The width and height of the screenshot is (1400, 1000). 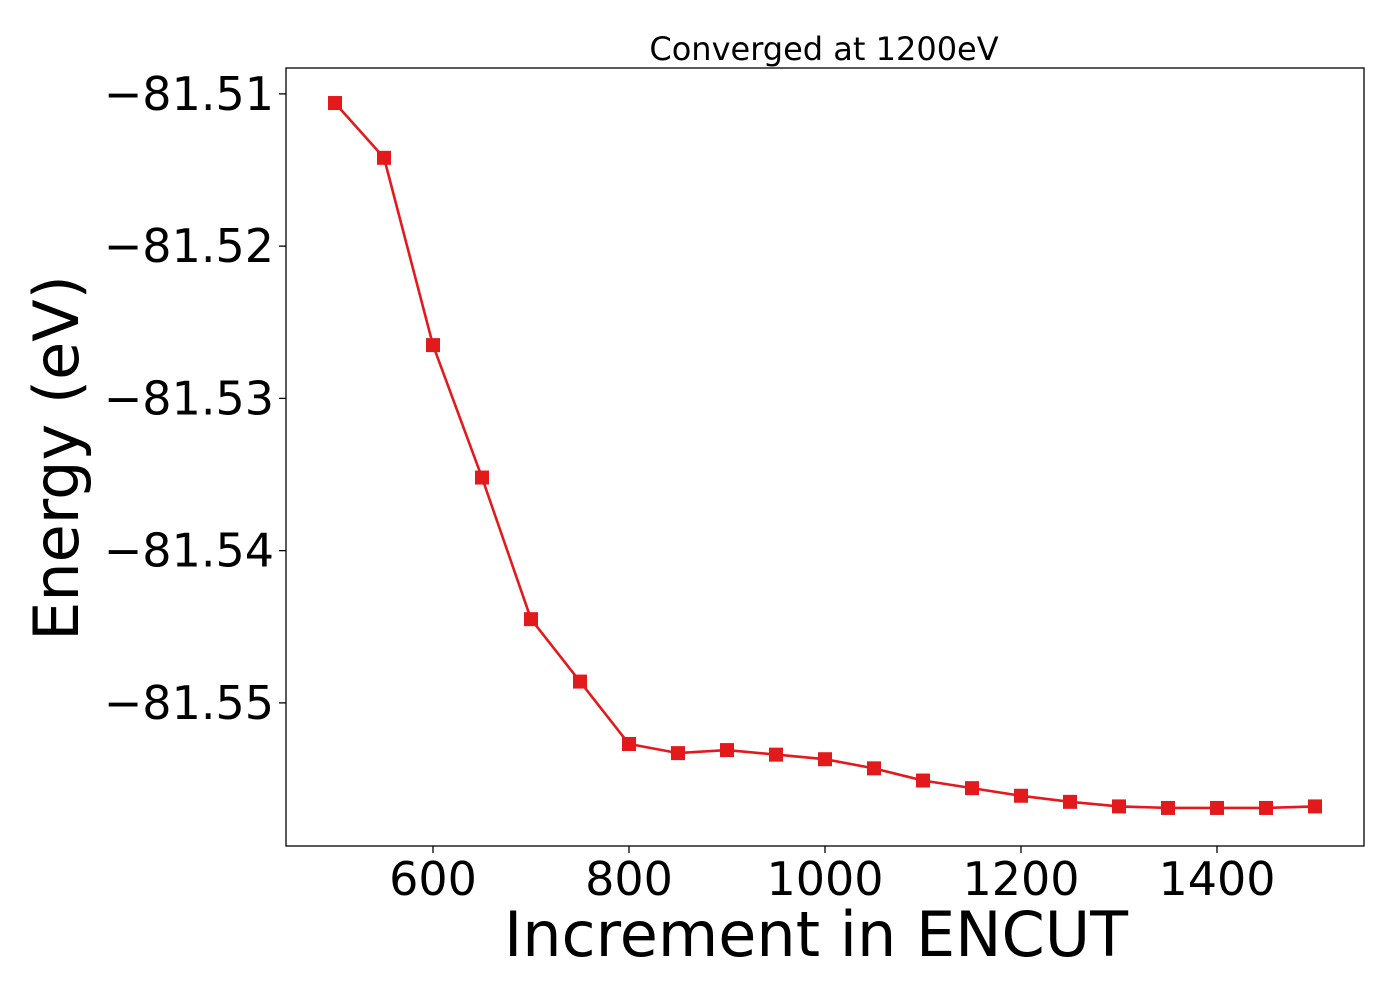 What do you see at coordinates (816, 934) in the screenshot?
I see `x-axis-label: Increment in ENCUT` at bounding box center [816, 934].